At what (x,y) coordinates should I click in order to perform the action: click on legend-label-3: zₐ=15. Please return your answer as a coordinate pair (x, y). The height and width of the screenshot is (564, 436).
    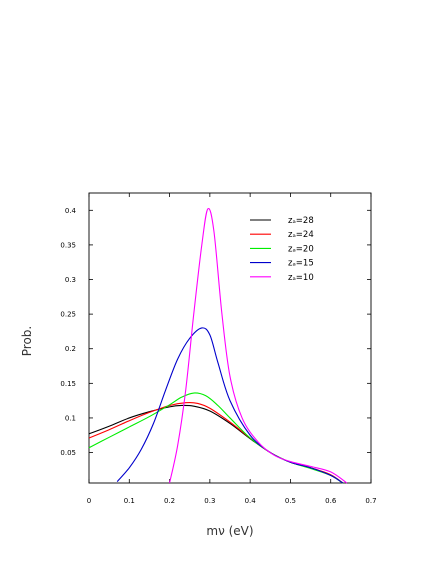
    Looking at the image, I should click on (301, 264).